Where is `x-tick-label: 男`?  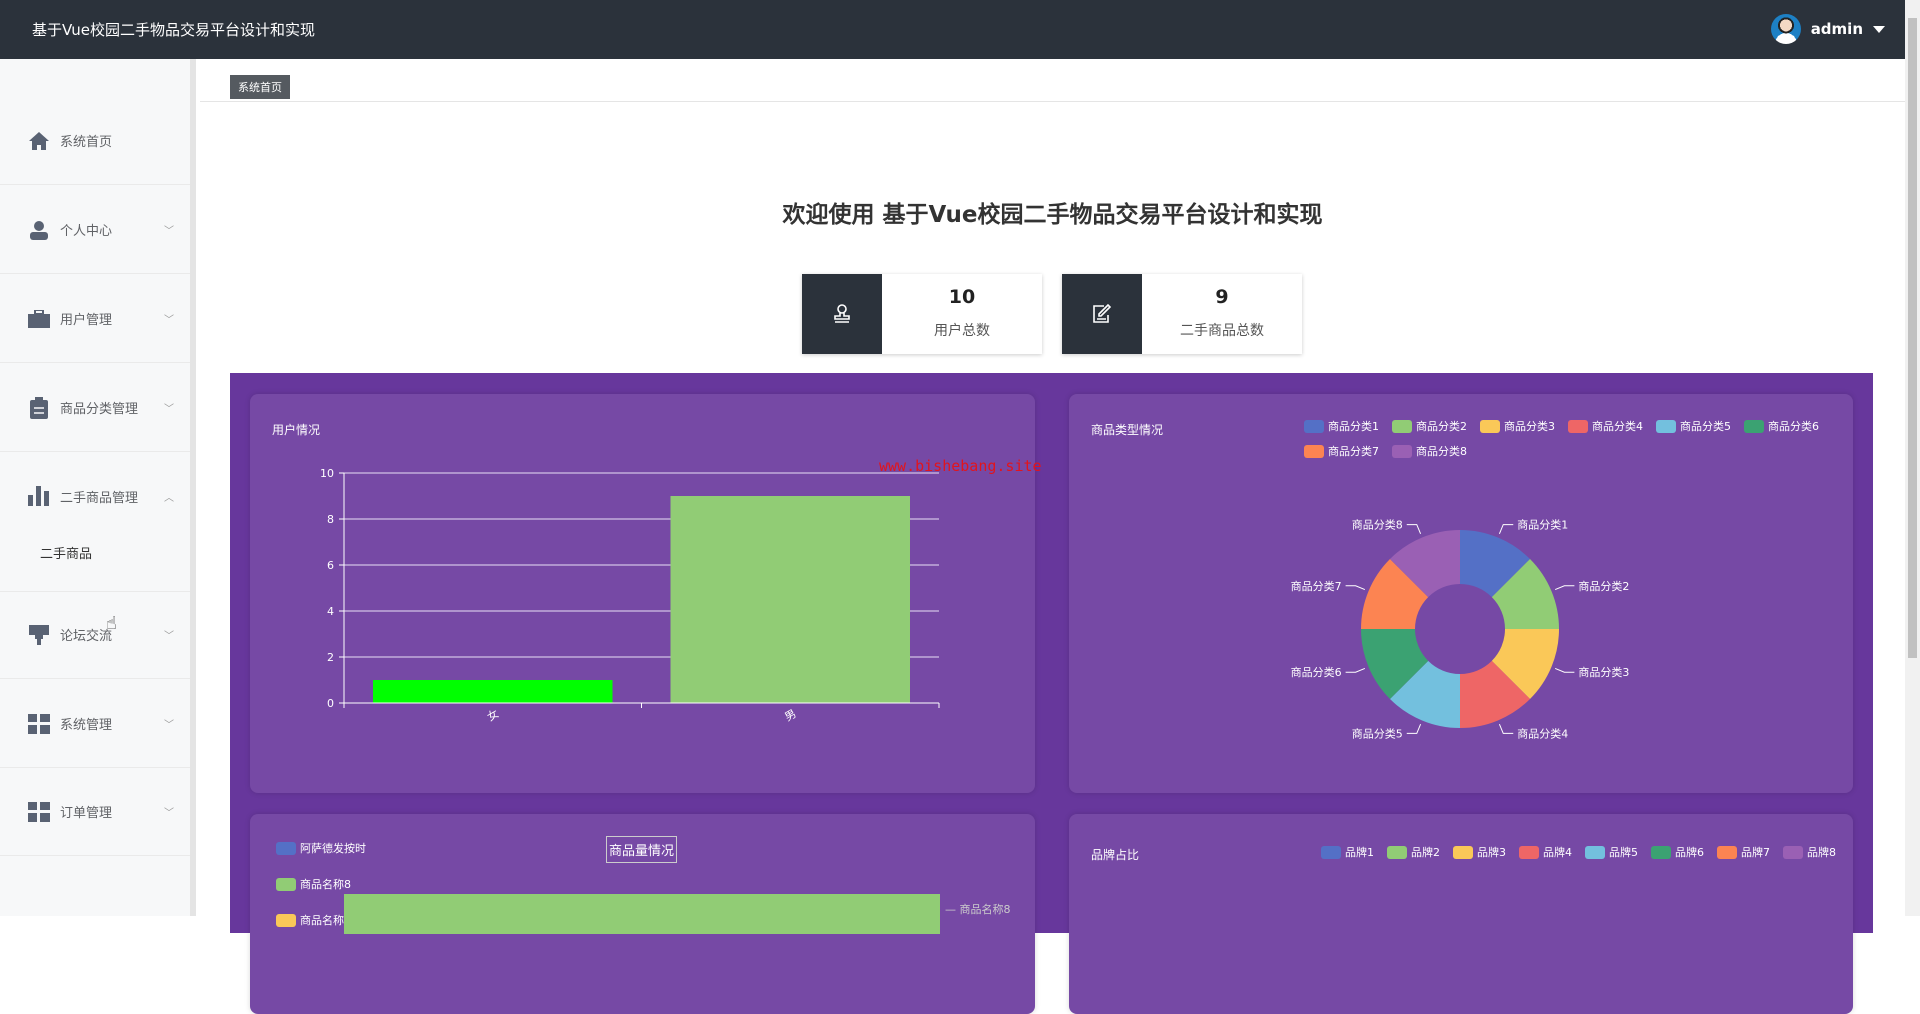 x-tick-label: 男 is located at coordinates (790, 715).